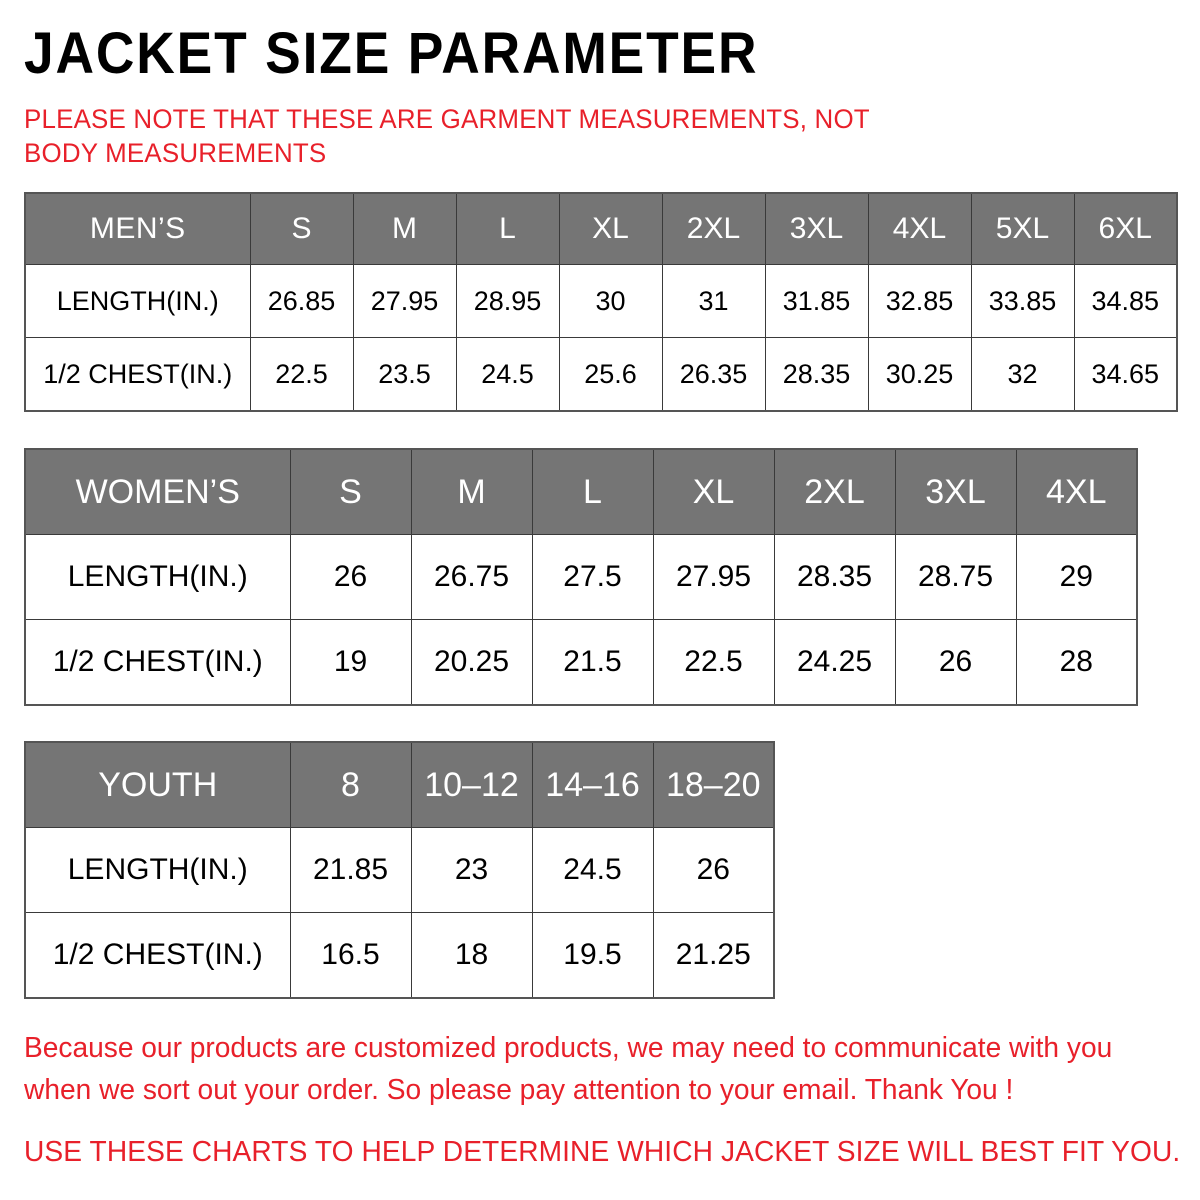 The width and height of the screenshot is (1200, 1200). Describe the element at coordinates (1125, 228) in the screenshot. I see `mens-size-header: 6XL` at that location.